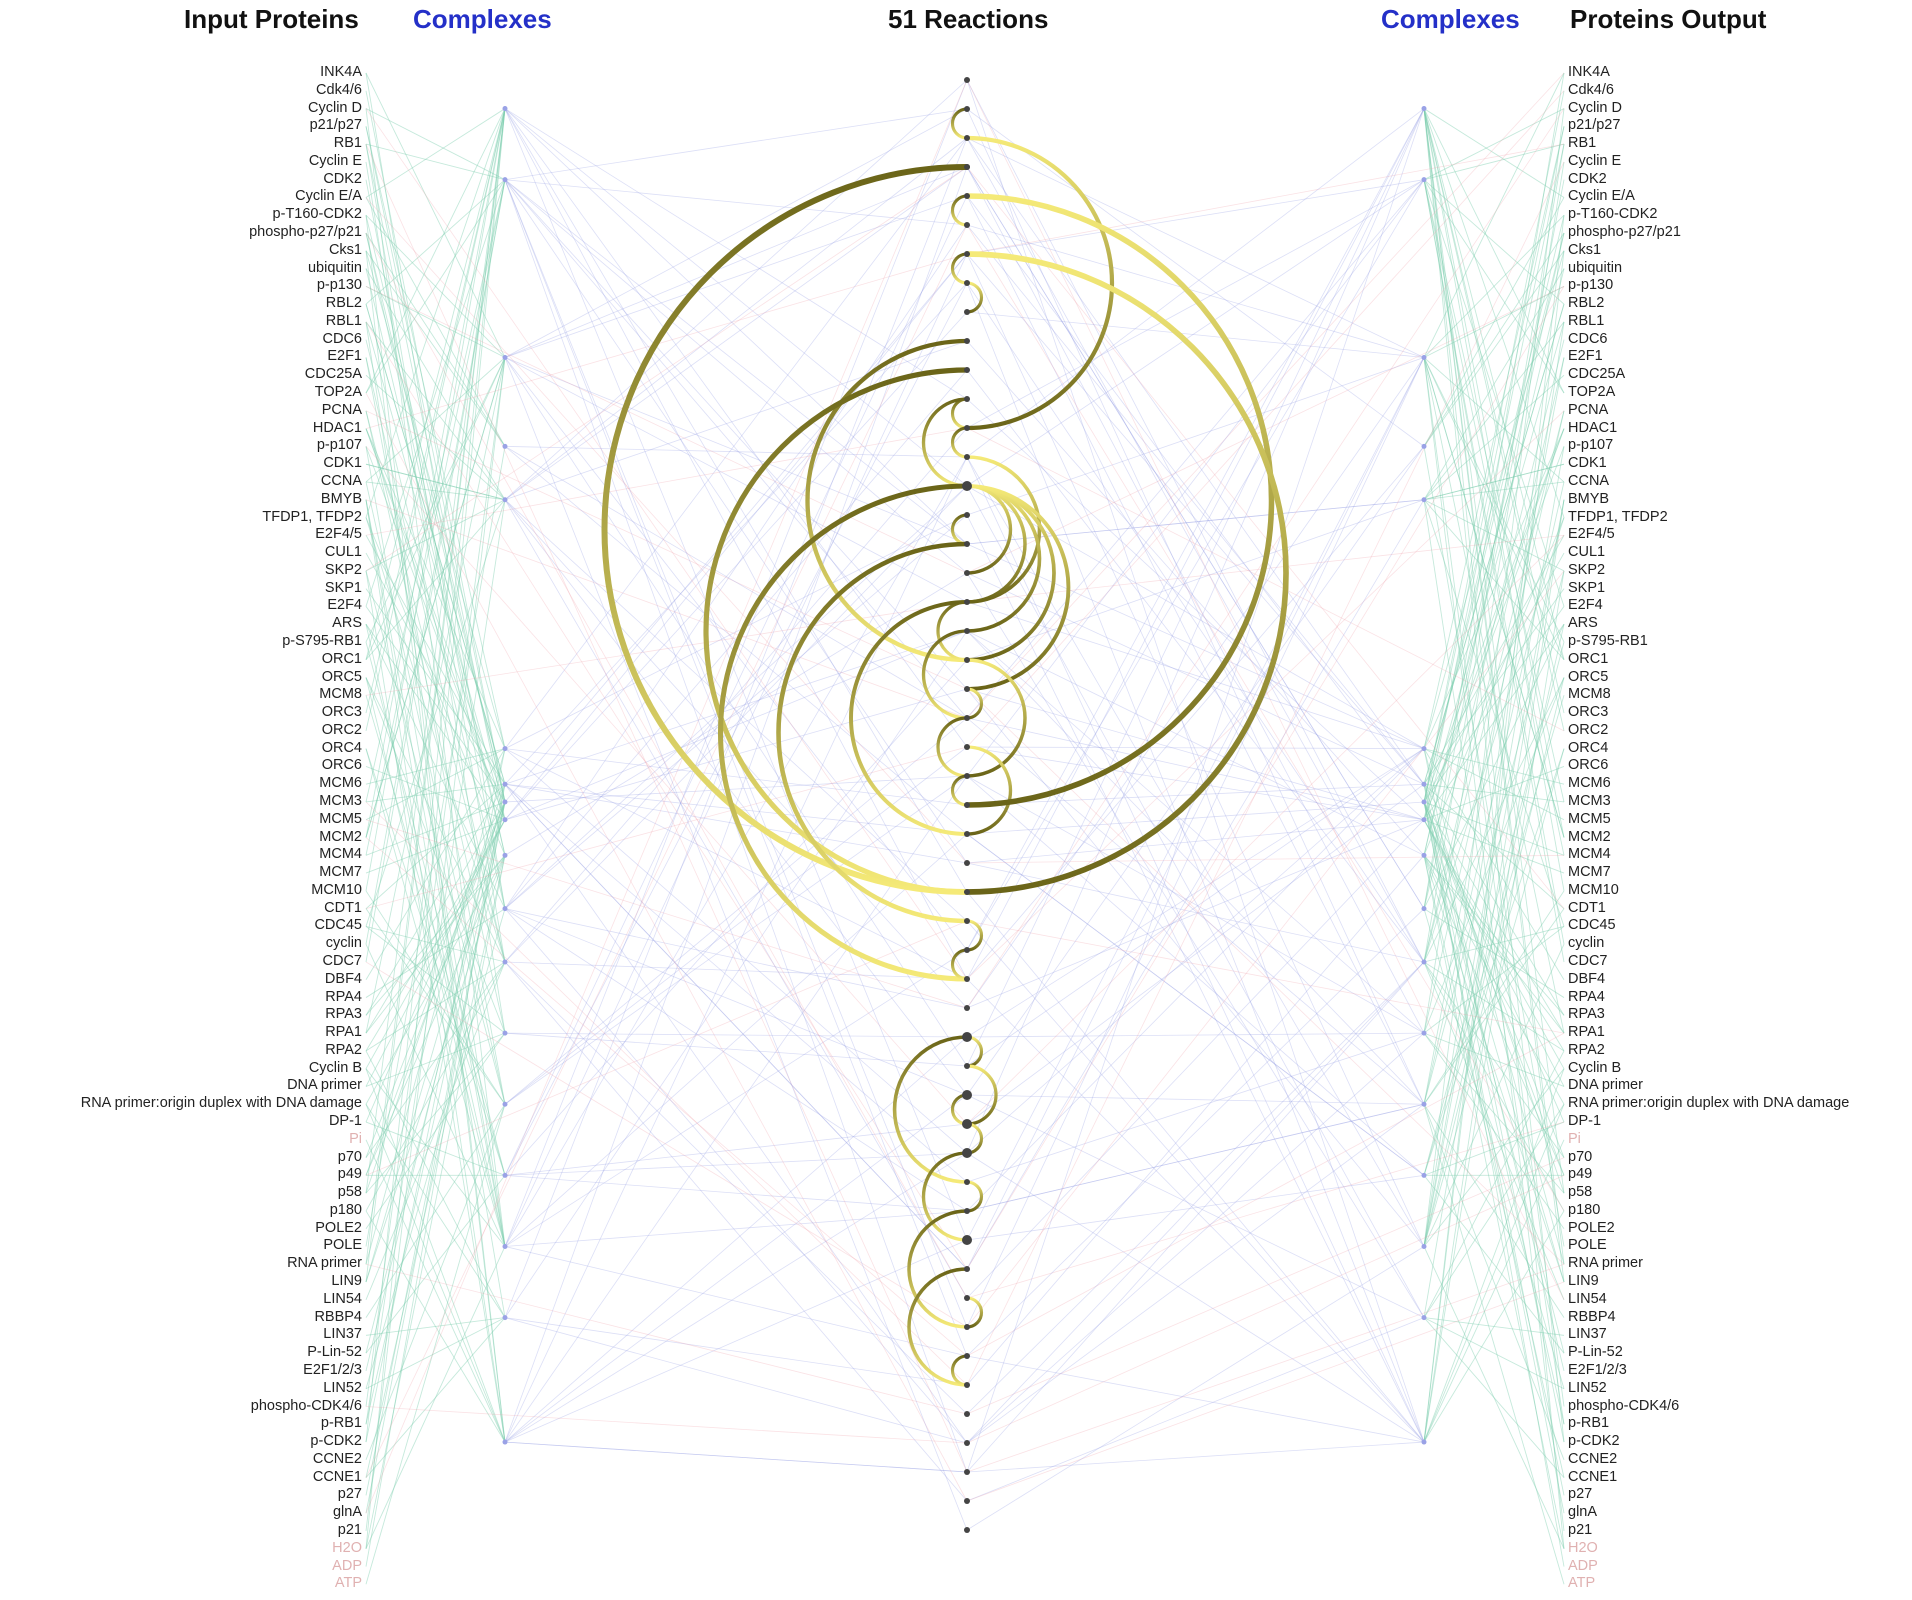 This screenshot has height=1600, width=1912. Describe the element at coordinates (341, 72) in the screenshot. I see `input-protein-label: INK4A` at that location.